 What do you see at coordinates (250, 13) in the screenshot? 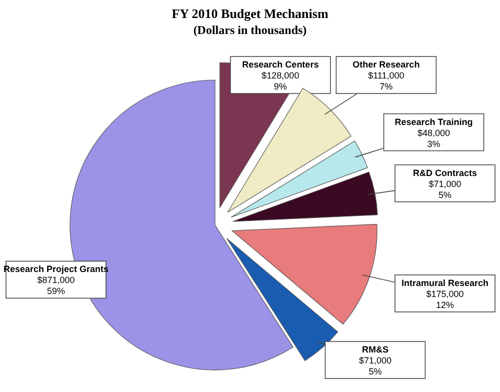
I see `chart-title: FY 2010 Budget Mechanism` at bounding box center [250, 13].